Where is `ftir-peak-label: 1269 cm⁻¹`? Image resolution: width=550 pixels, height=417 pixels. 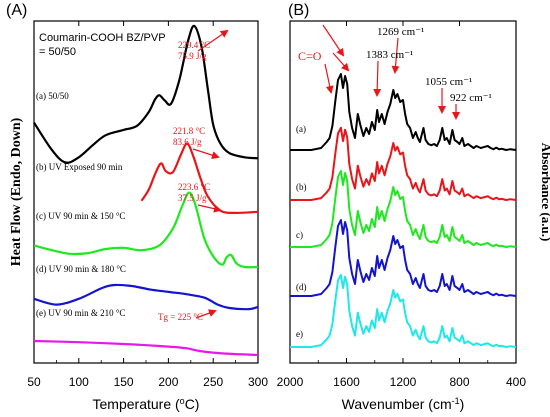
ftir-peak-label: 1269 cm⁻¹ is located at coordinates (400, 32).